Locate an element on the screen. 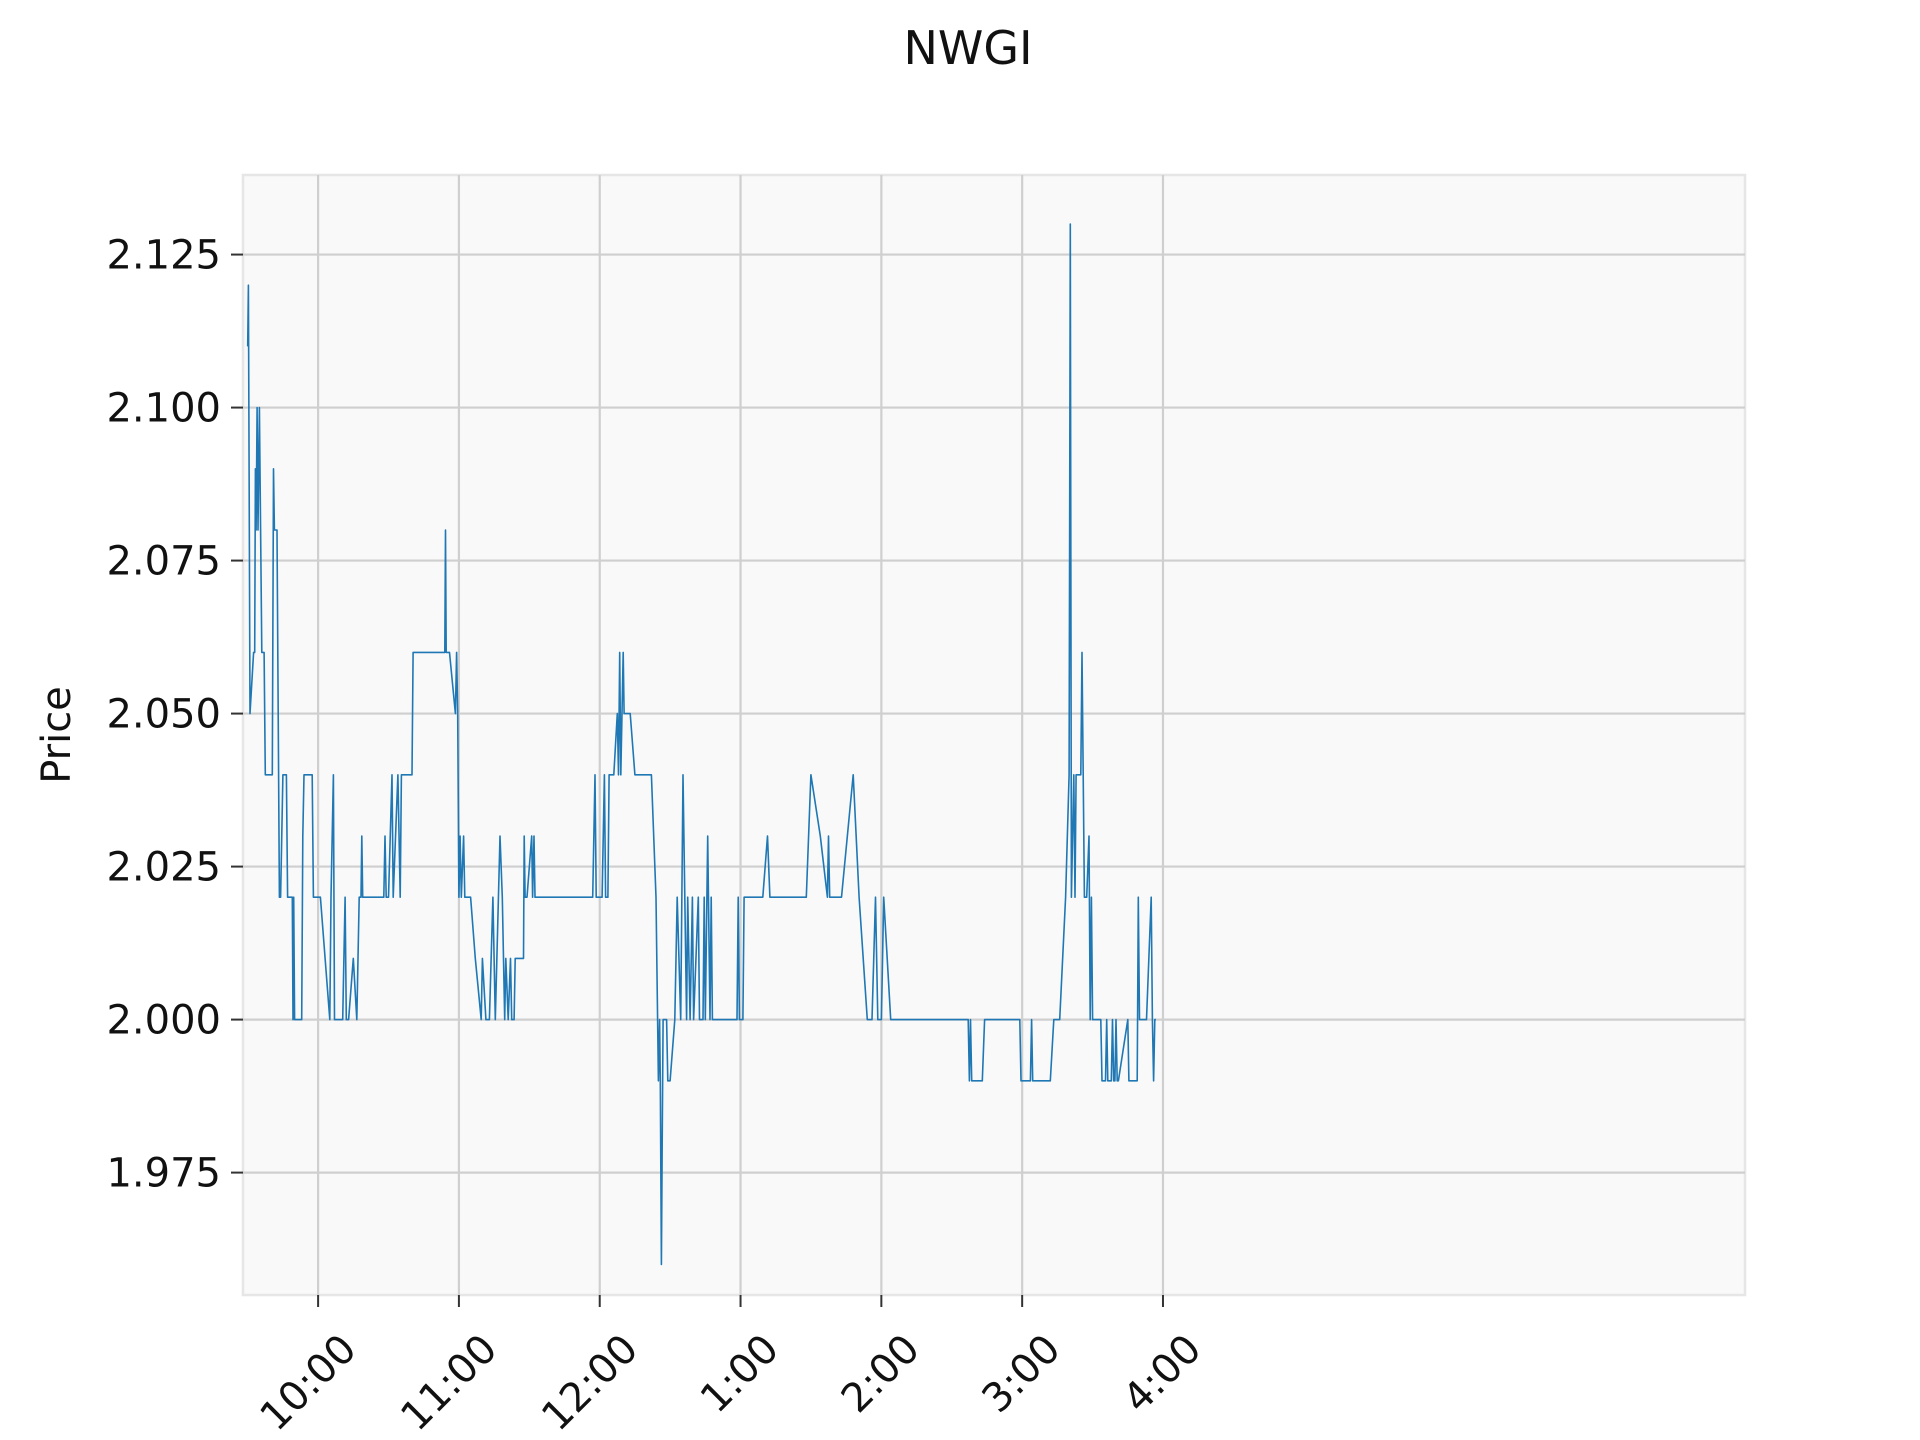  x-tick-label: 10:00 is located at coordinates (308, 1383).